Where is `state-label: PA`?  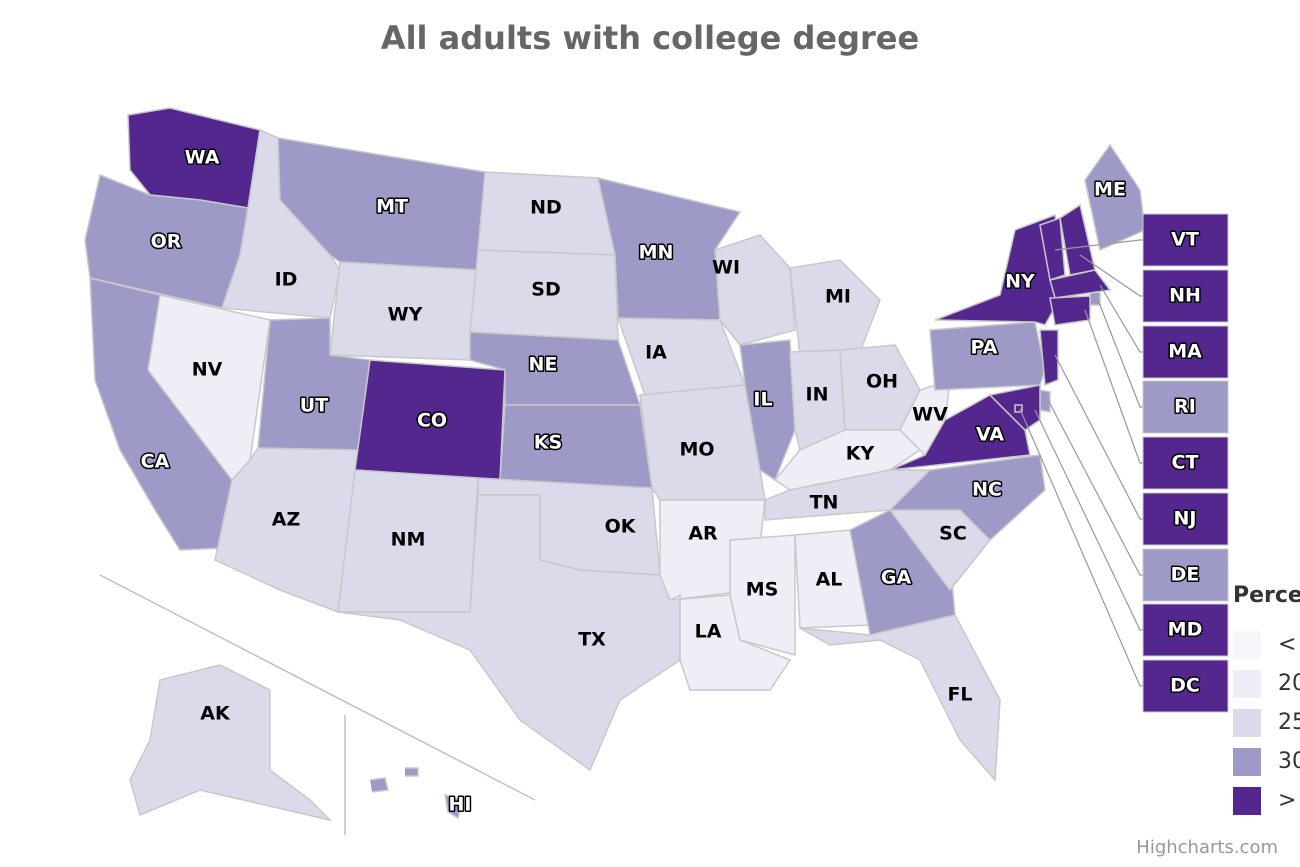
state-label: PA is located at coordinates (984, 348).